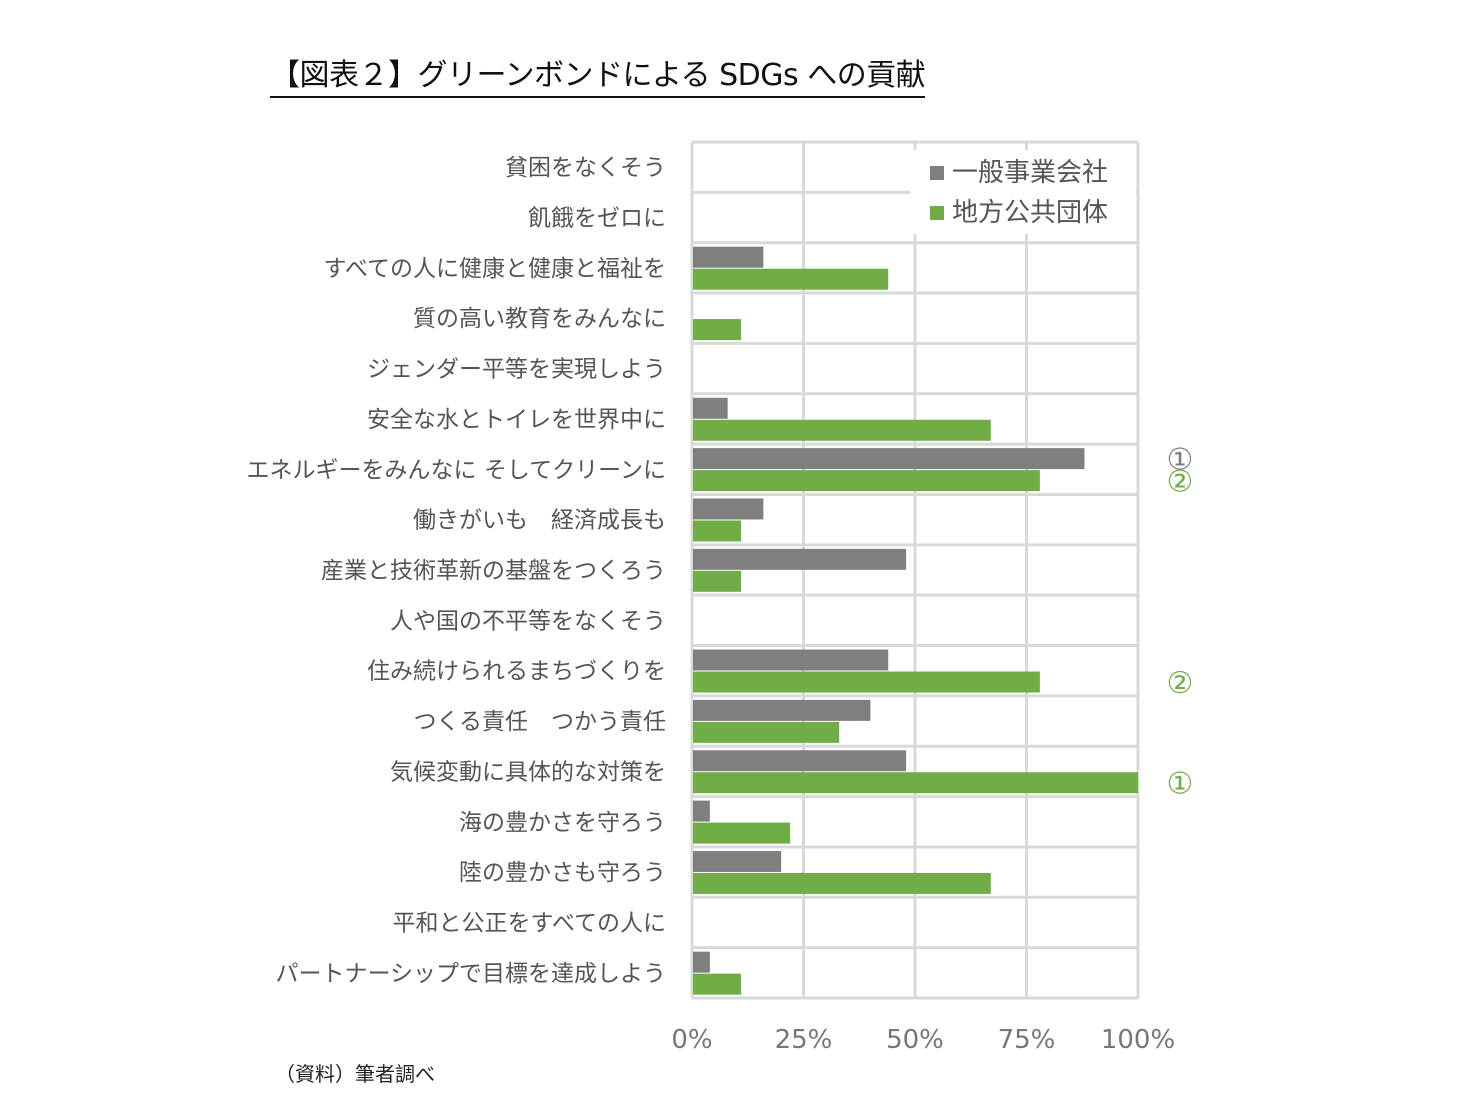  Describe the element at coordinates (915, 1040) in the screenshot. I see `x-tick-label: 50%` at that location.